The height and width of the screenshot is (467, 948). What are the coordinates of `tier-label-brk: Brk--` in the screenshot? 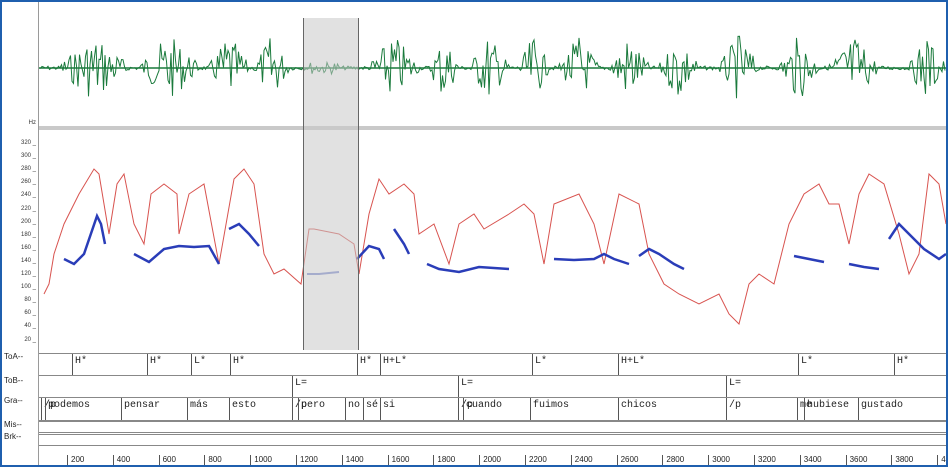 It's located at (13, 436).